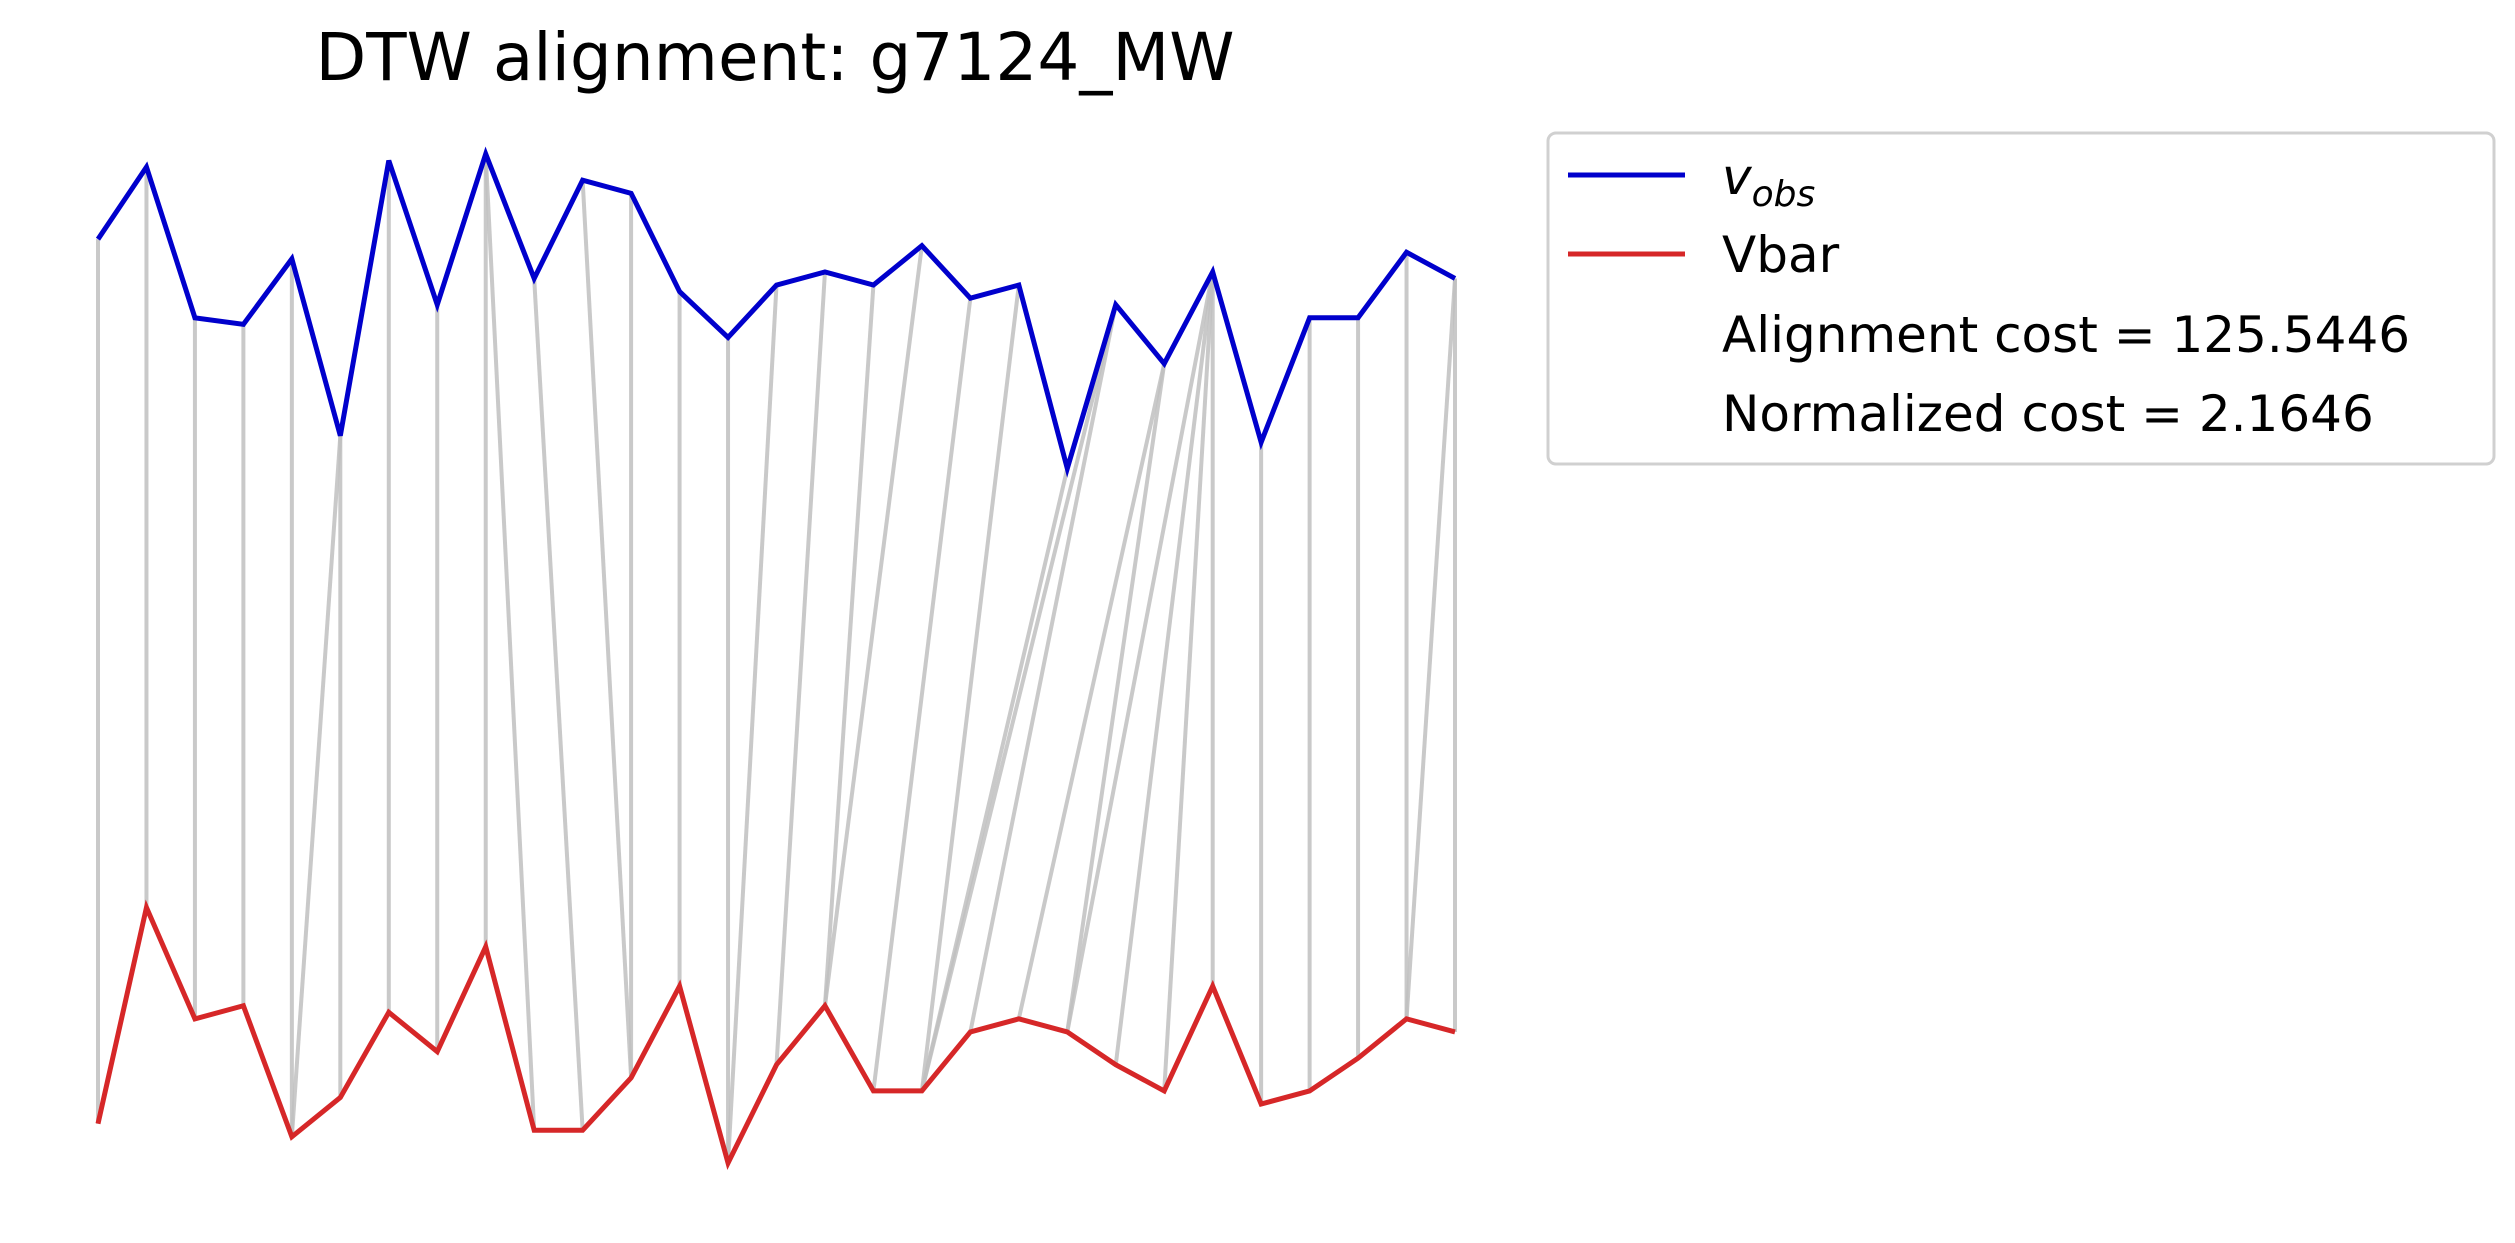  I want to click on legend-alignment-cost: Alignment cost = 125.5446, so click(2066, 335).